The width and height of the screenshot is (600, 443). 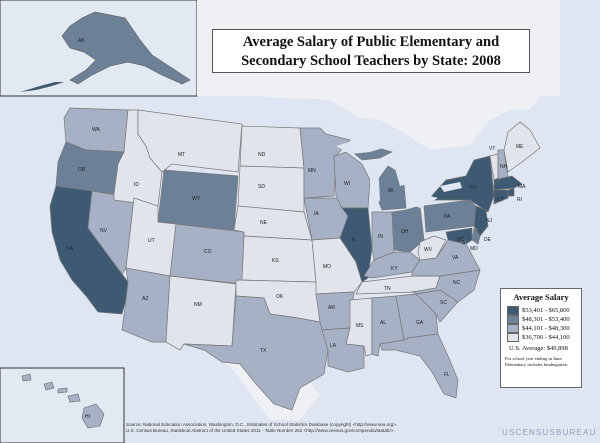 What do you see at coordinates (522, 187) in the screenshot?
I see `label-MA: MA` at bounding box center [522, 187].